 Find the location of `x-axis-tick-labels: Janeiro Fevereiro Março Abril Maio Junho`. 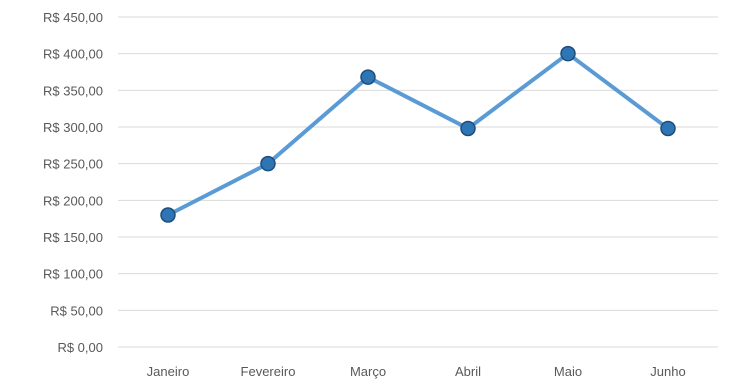

x-axis-tick-labels: Janeiro Fevereiro Março Abril Maio Junho is located at coordinates (416, 371).